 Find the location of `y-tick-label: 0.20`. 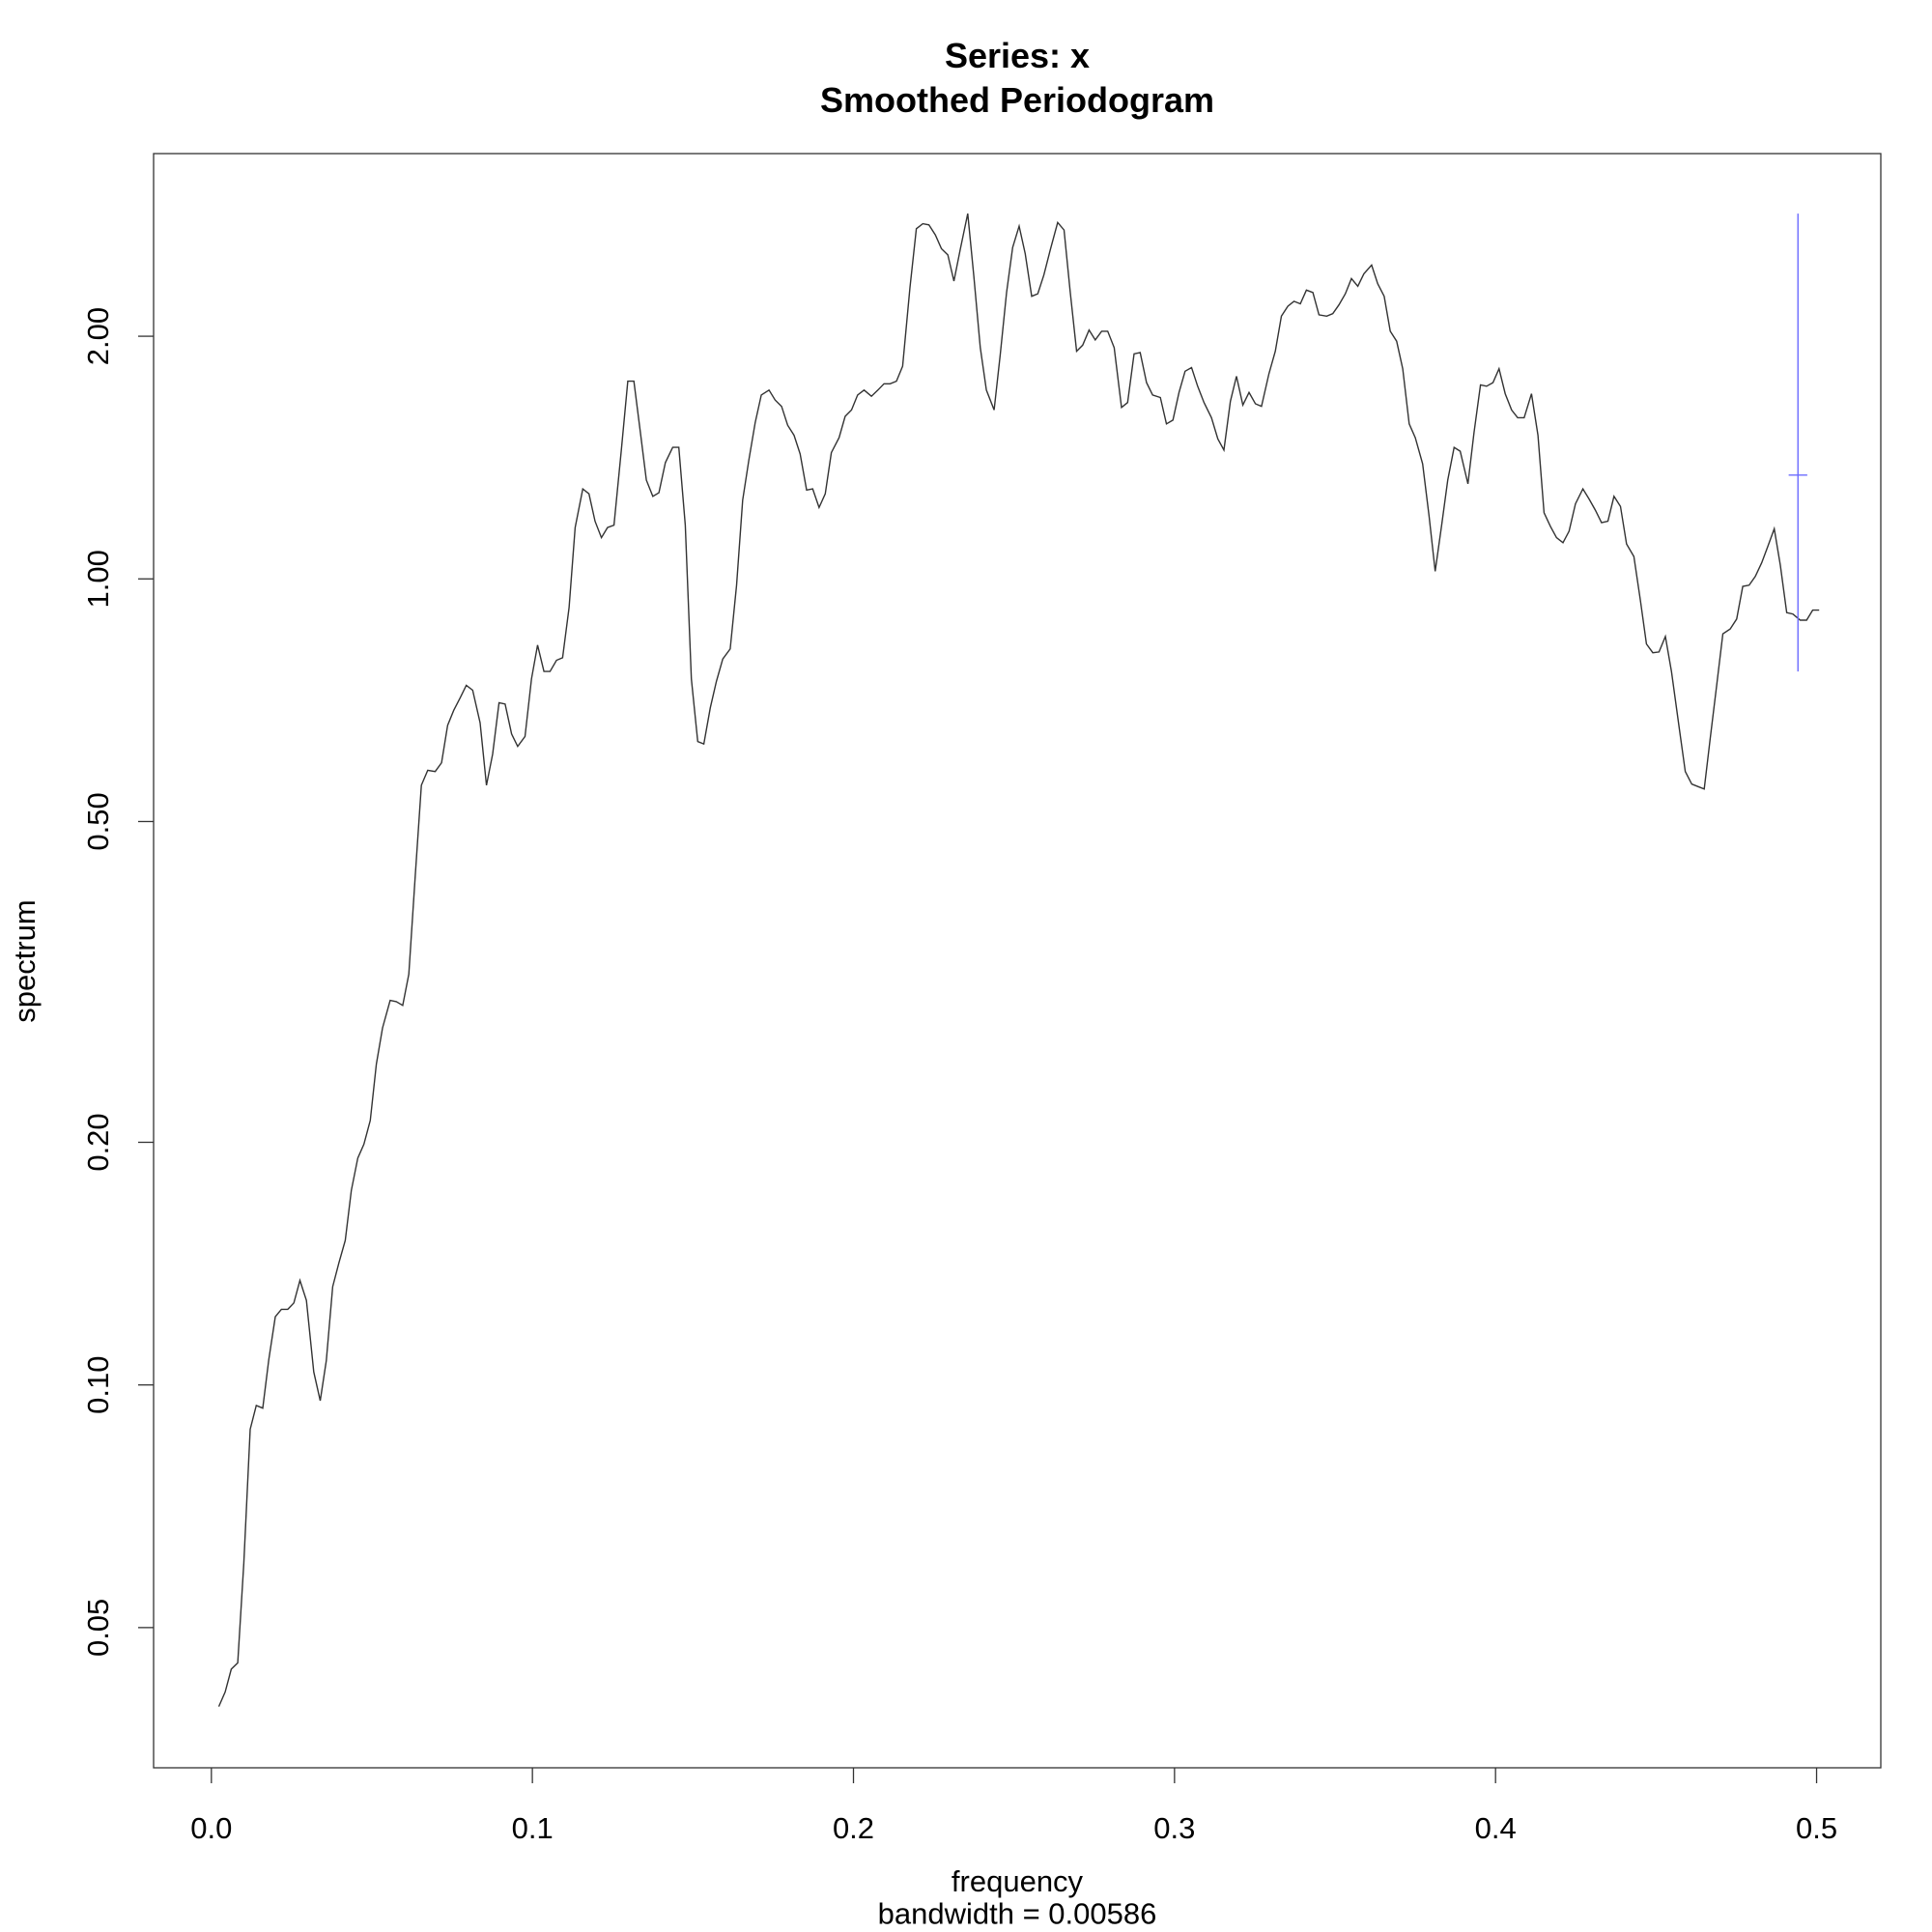

y-tick-label: 0.20 is located at coordinates (98, 1142).